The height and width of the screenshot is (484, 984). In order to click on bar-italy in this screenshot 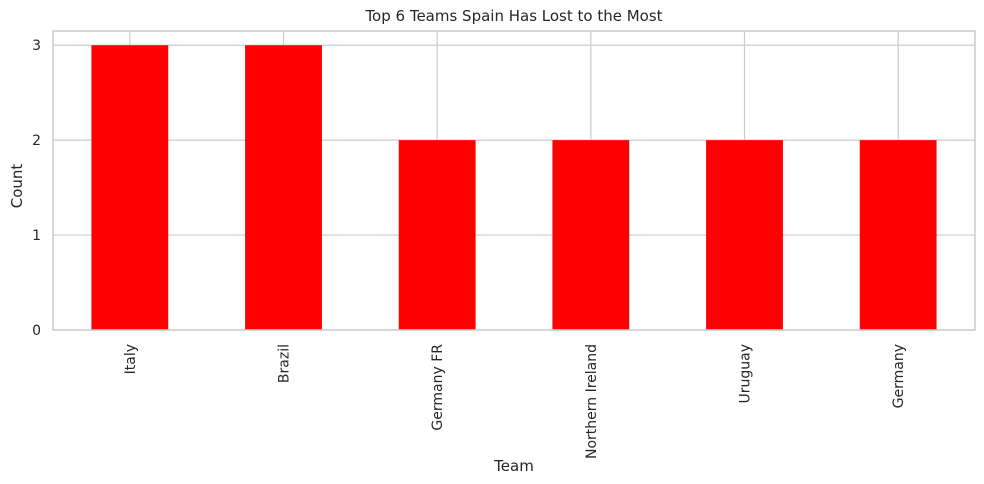, I will do `click(130, 187)`.